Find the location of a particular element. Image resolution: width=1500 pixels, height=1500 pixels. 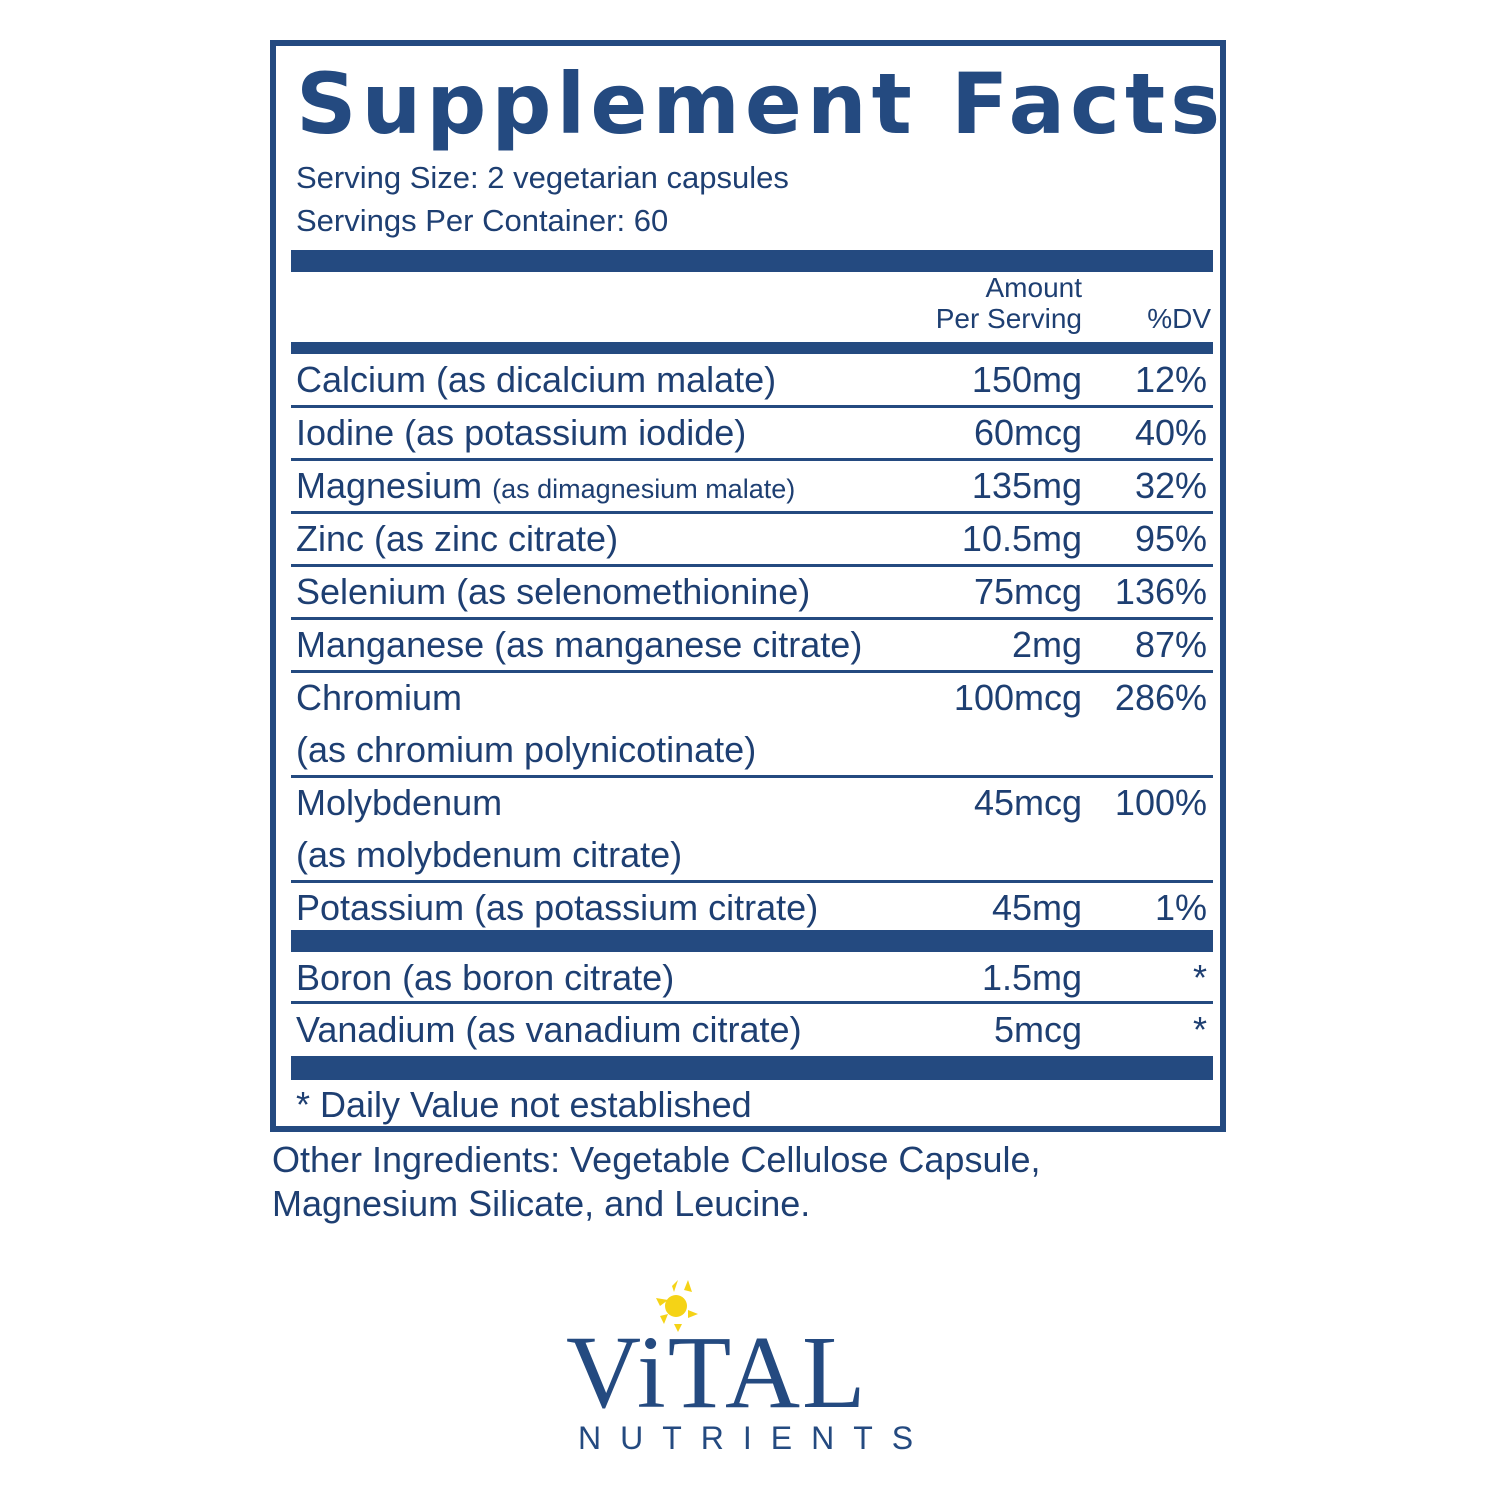

nutrient-dv: 87% is located at coordinates (1170, 644).